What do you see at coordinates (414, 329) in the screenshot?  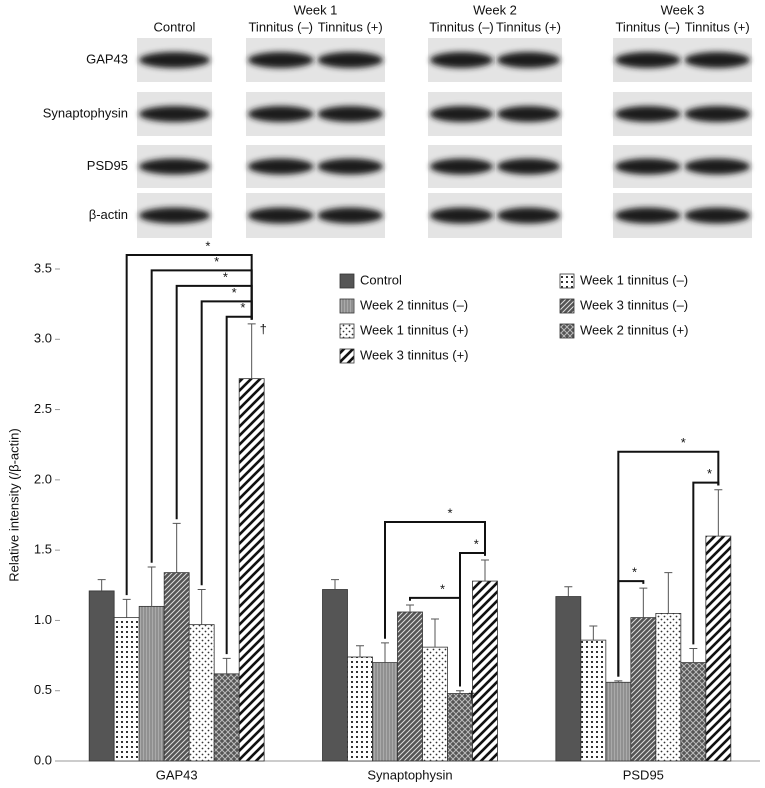 I see `legend-label: Week 1 tinnitus (+)` at bounding box center [414, 329].